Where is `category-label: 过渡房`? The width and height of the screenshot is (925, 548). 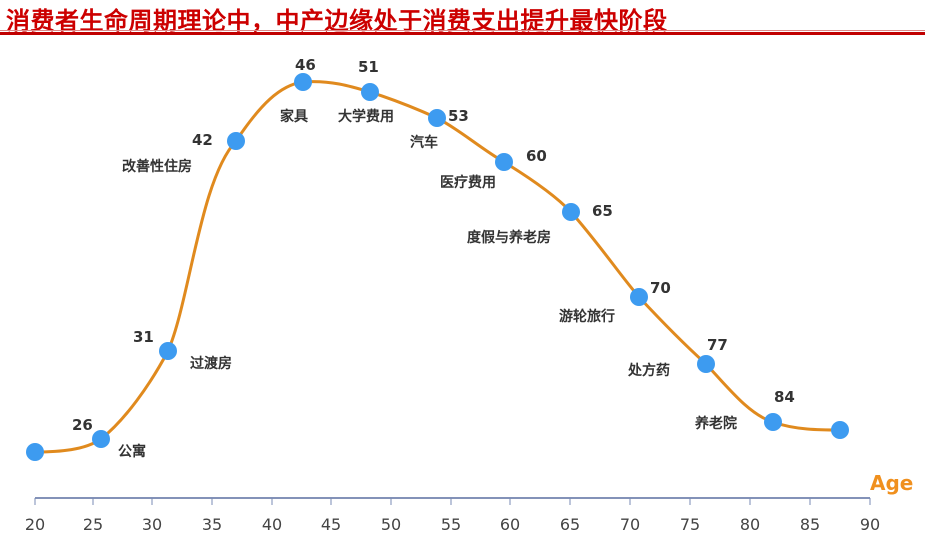 category-label: 过渡房 is located at coordinates (211, 363).